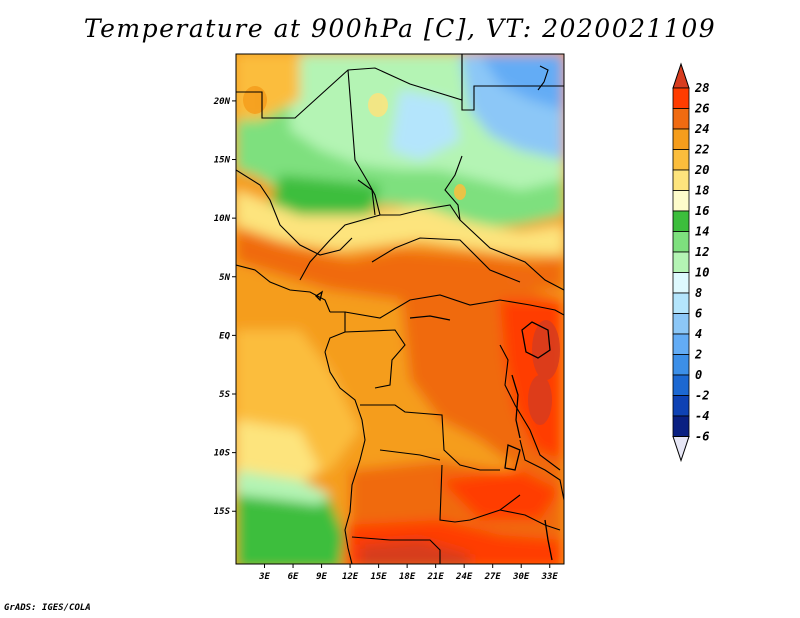 The width and height of the screenshot is (800, 618). I want to click on lat-tick-label: 10S, so click(222, 454).